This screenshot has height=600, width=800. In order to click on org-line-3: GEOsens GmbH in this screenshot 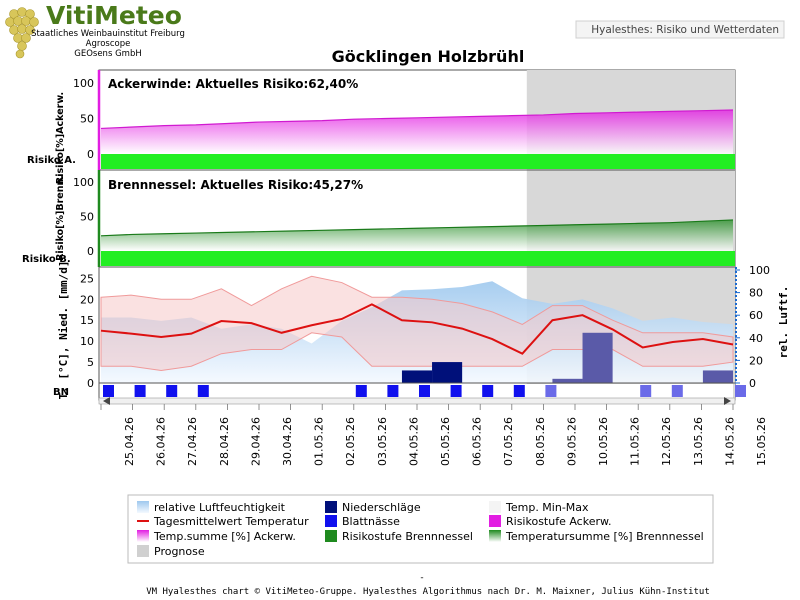, I will do `click(107, 54)`.